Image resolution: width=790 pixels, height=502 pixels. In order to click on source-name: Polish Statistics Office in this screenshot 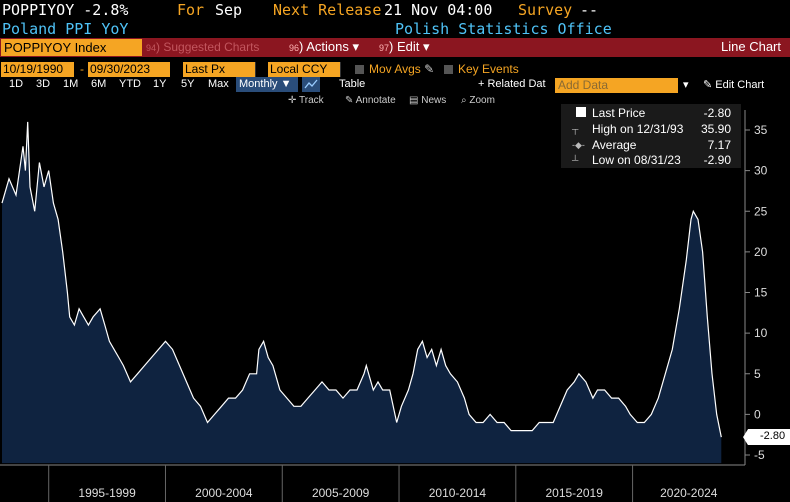, I will do `click(503, 29)`.